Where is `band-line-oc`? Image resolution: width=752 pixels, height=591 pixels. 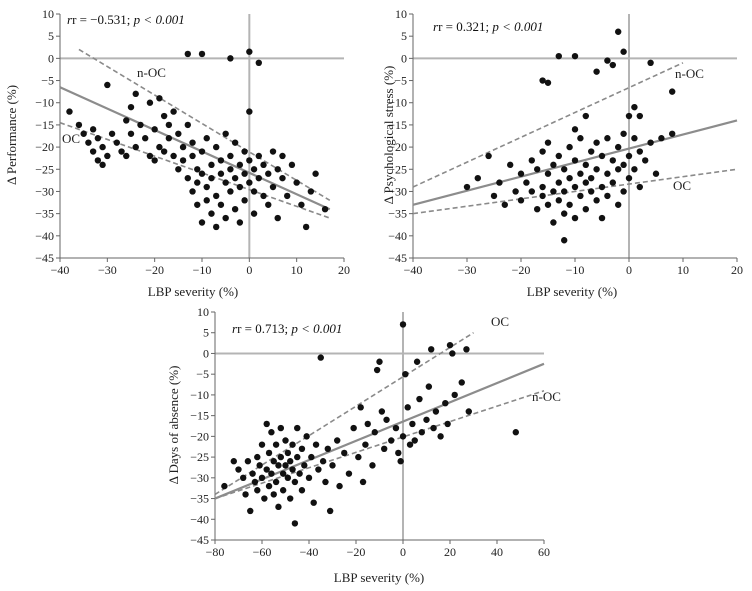
band-line-oc is located at coordinates (575, 191).